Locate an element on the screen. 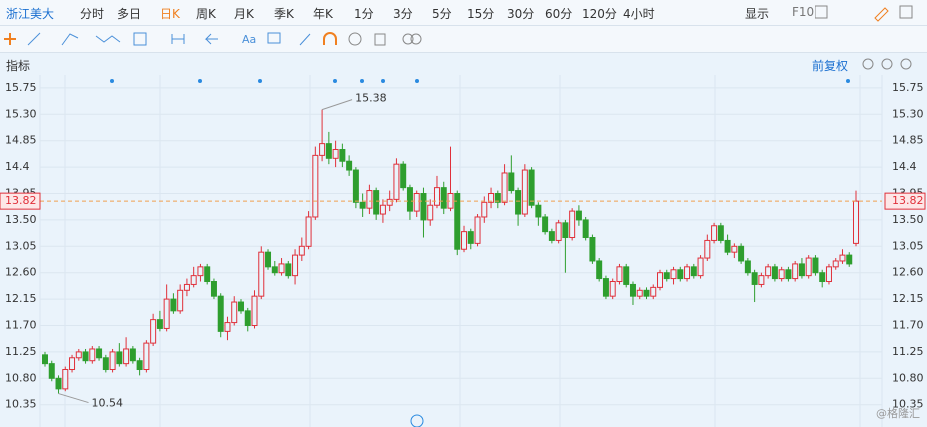  adjust-button: 前复权 is located at coordinates (830, 66).